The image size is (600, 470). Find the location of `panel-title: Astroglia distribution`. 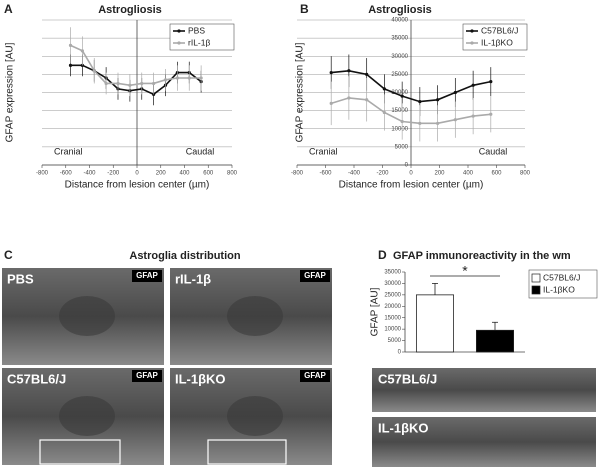

panel-title: Astroglia distribution is located at coordinates (185, 256).